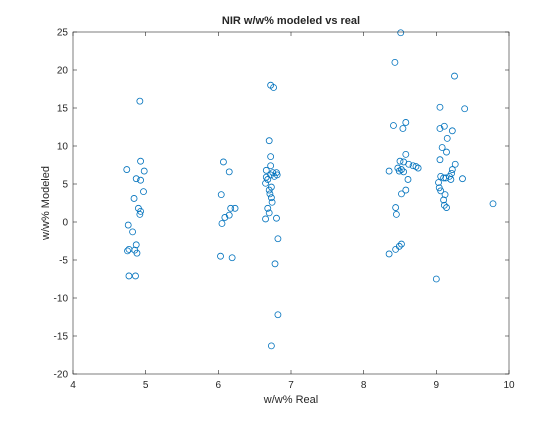  I want to click on y-tick-label: -10, so click(61, 299).